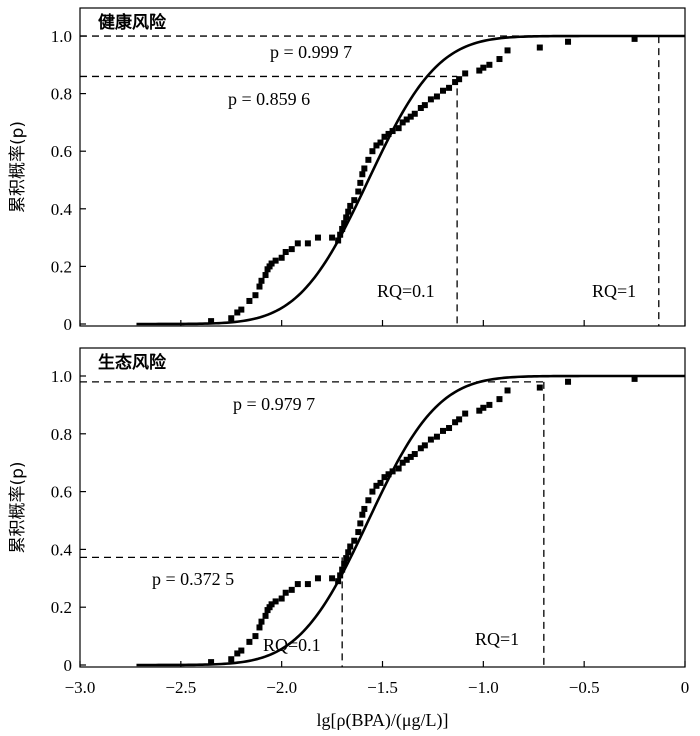  What do you see at coordinates (614, 291) in the screenshot?
I see `rq-label: RQ=1` at bounding box center [614, 291].